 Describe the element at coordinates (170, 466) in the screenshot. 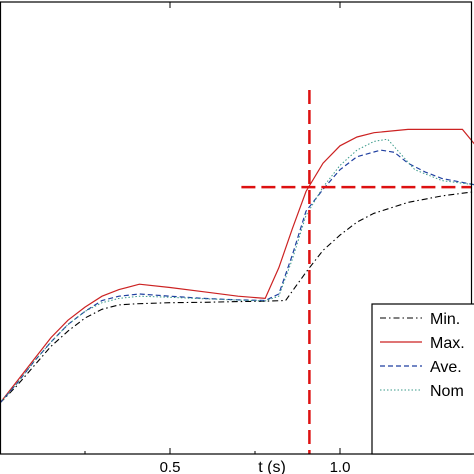

I see `x-tick-label: 0.5` at that location.